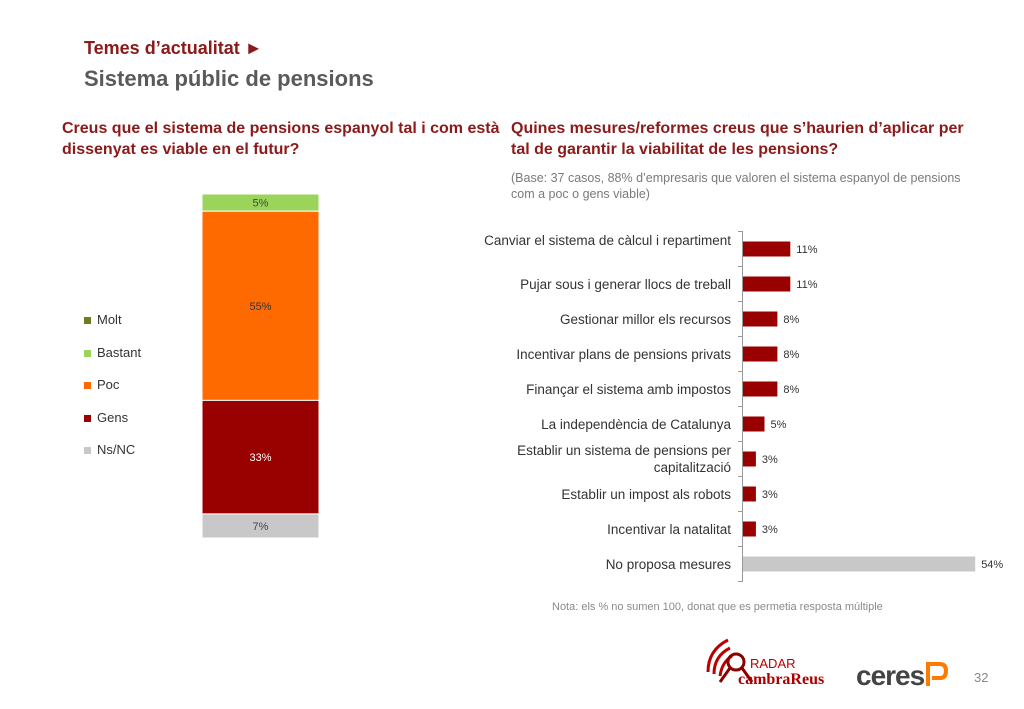 This screenshot has height=709, width=1024. I want to click on stack-label-ns-nc: 7%, so click(261, 527).